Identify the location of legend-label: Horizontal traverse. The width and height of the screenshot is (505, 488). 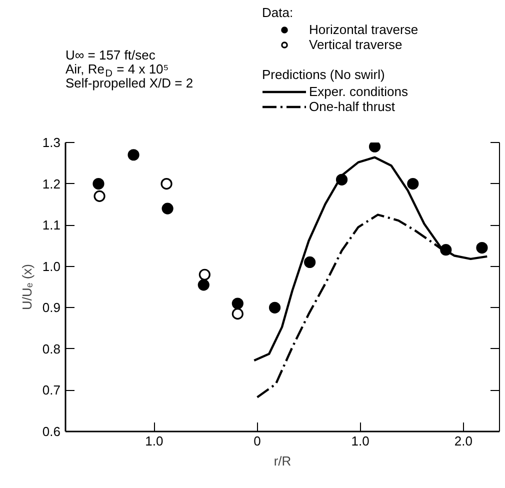
(363, 29).